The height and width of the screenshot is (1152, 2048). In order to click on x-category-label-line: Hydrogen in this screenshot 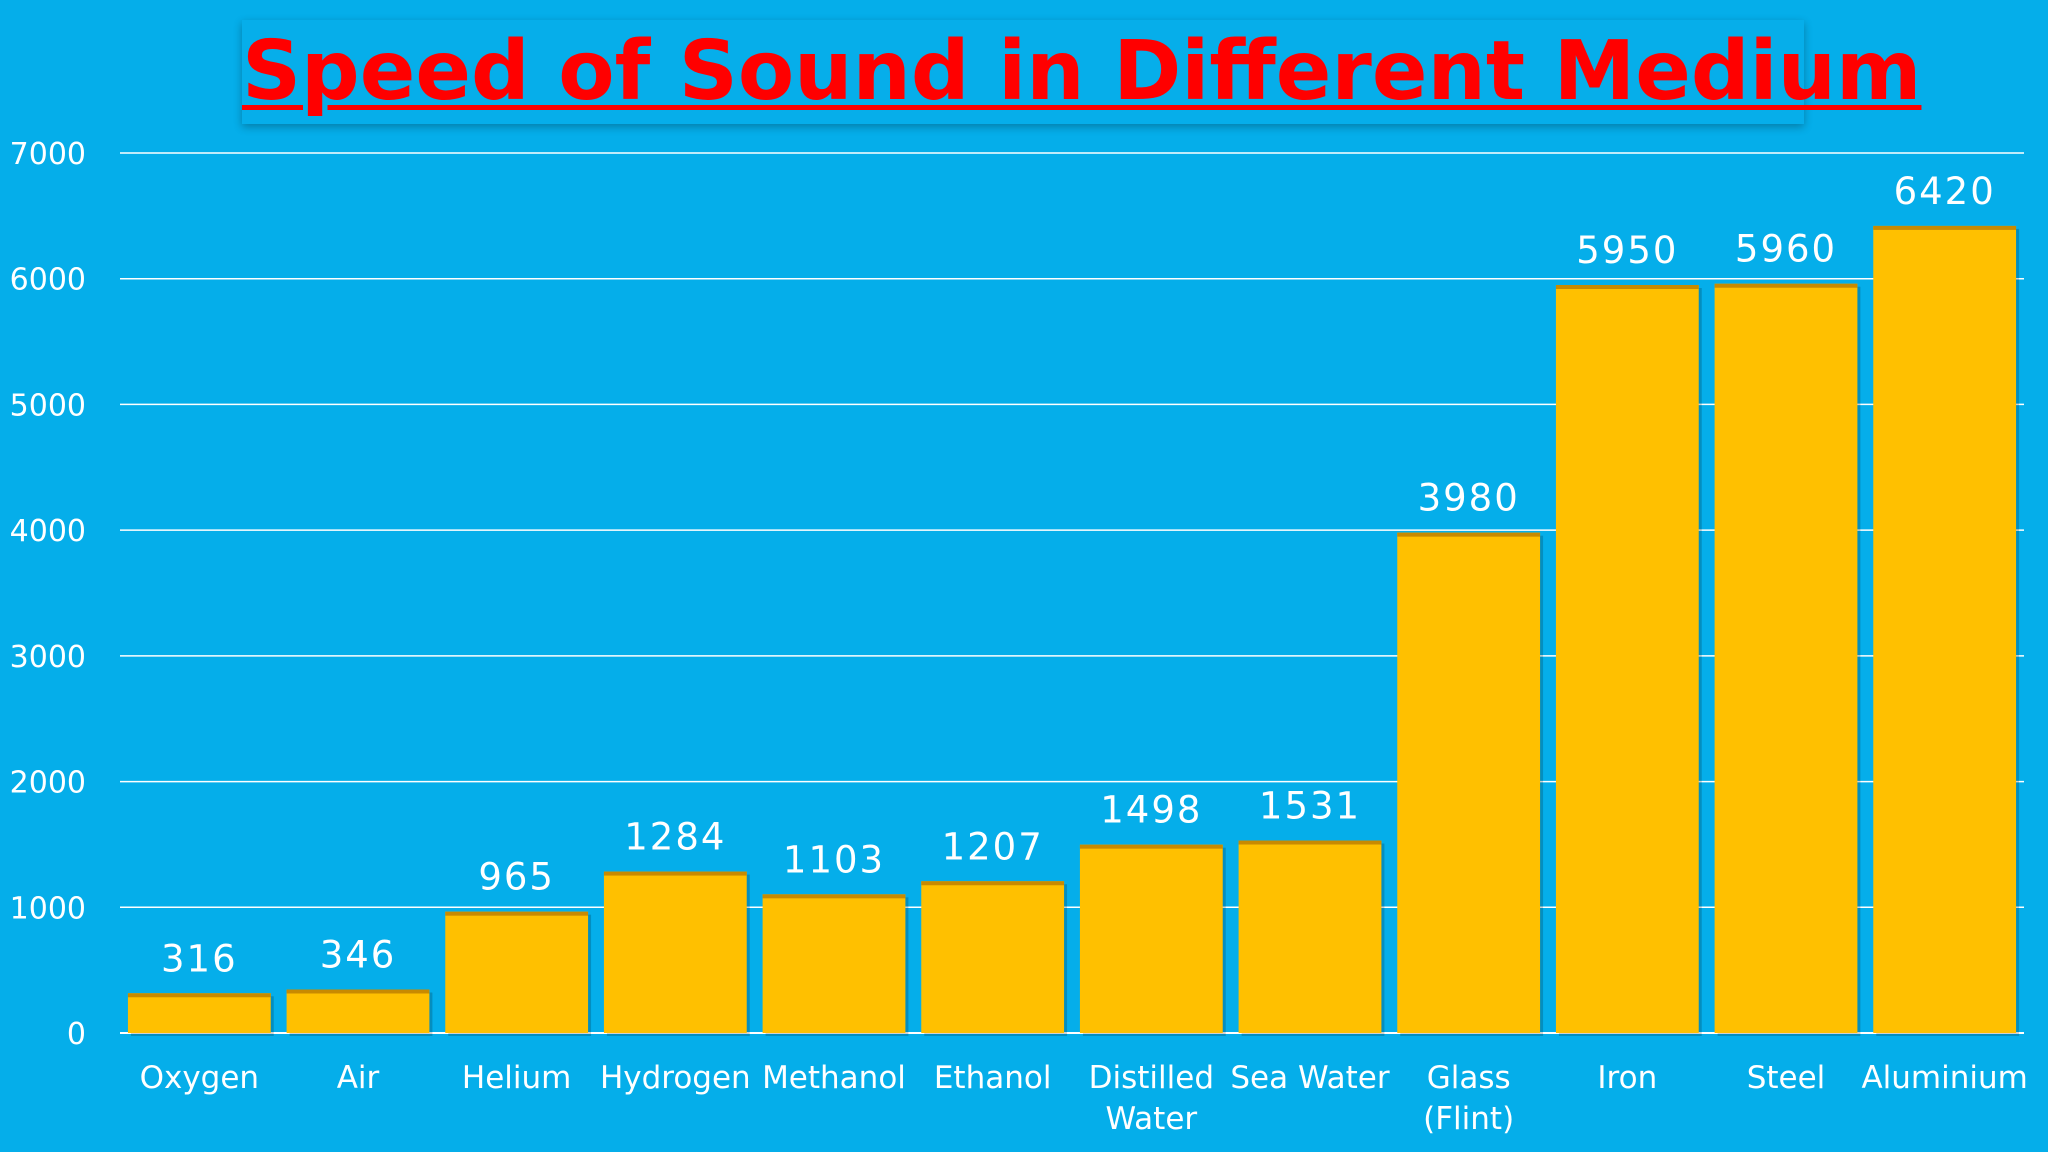, I will do `click(675, 1078)`.